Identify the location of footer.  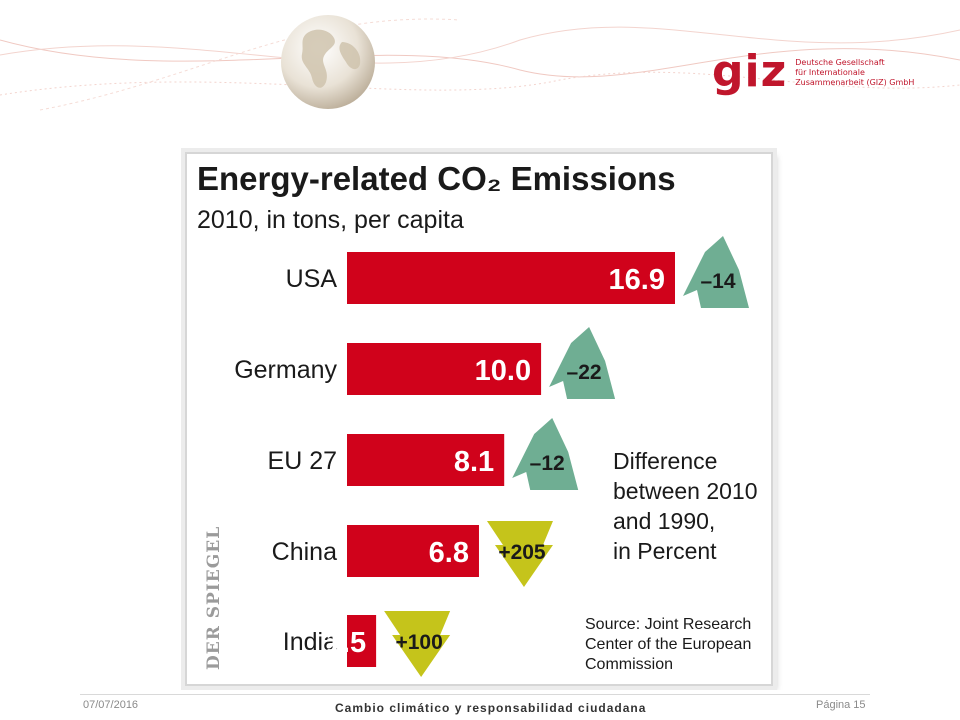
(480, 705).